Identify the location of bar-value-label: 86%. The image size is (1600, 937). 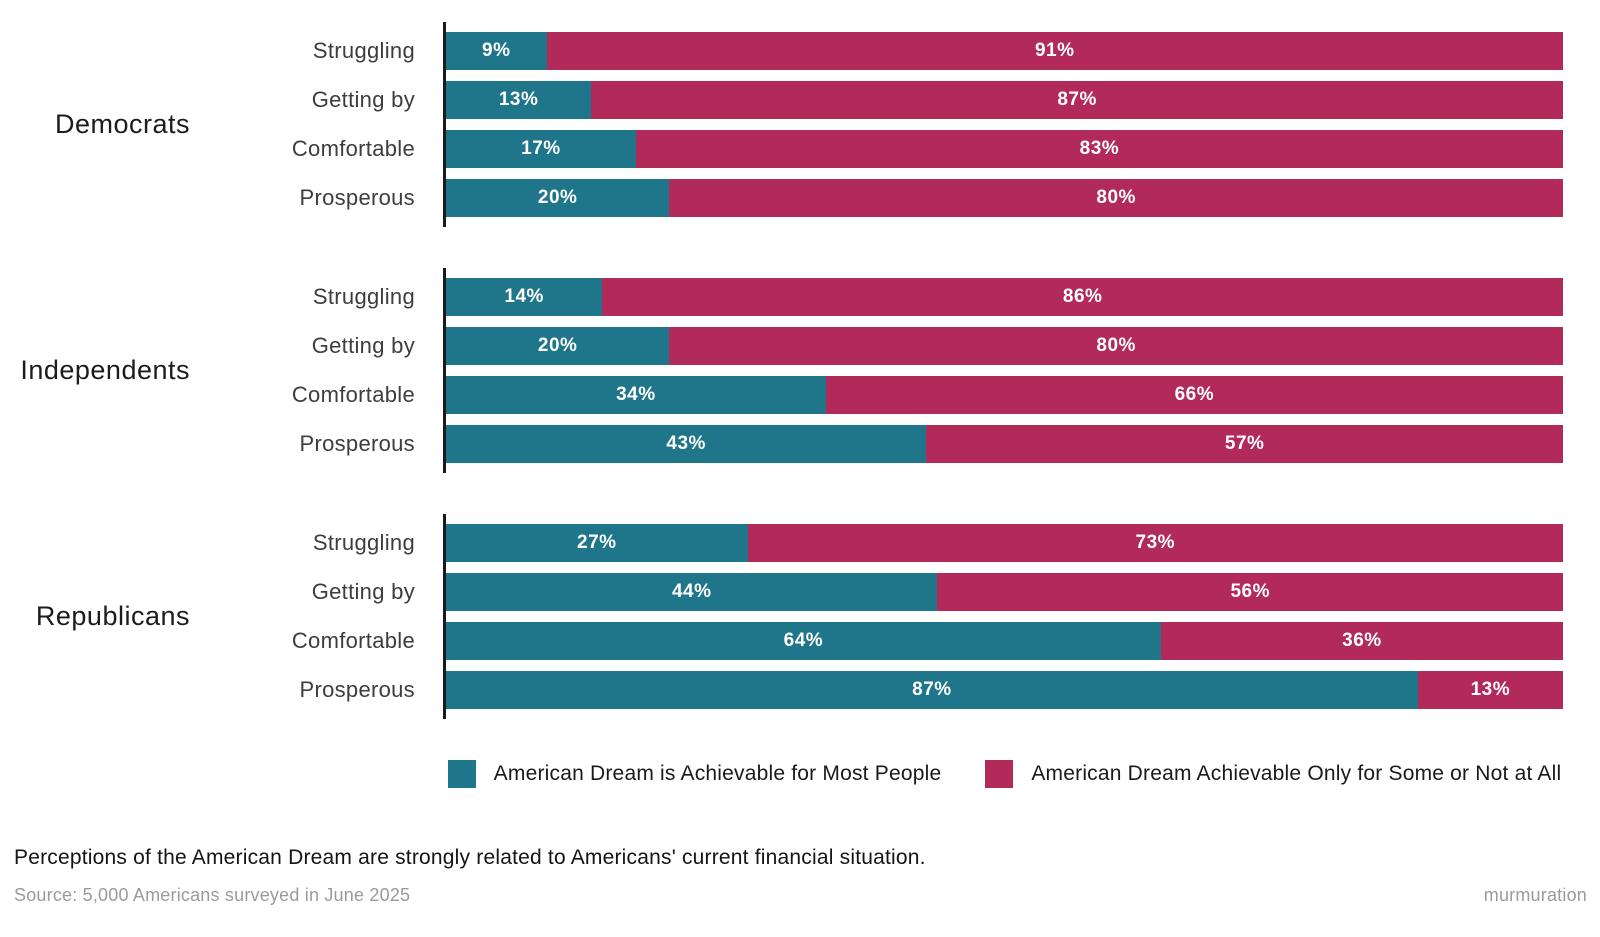
(1082, 296).